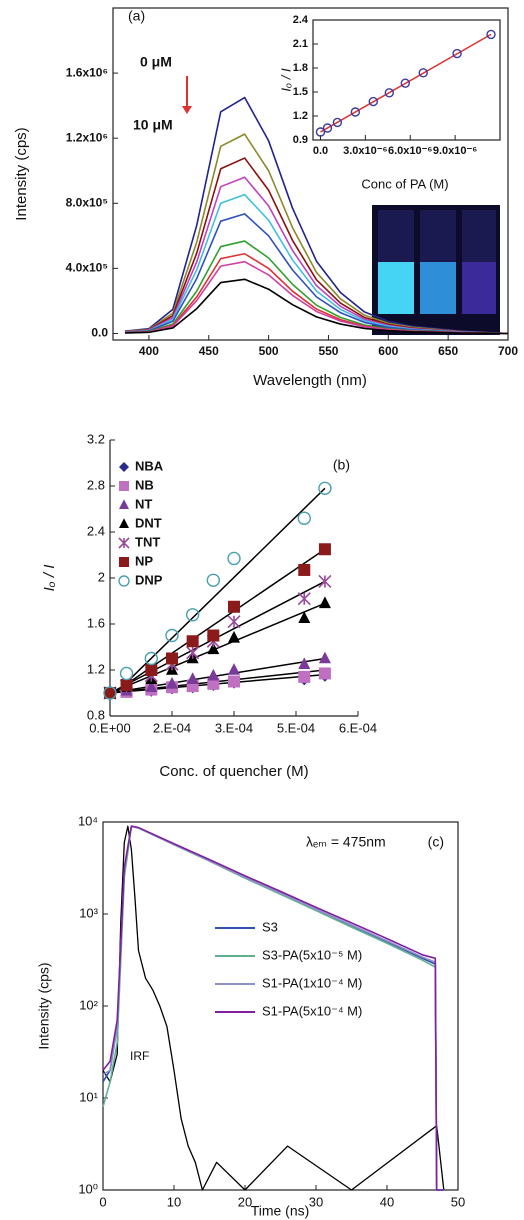 The height and width of the screenshot is (1220, 524). Describe the element at coordinates (388, 351) in the screenshot. I see `x-tick-label: 600` at that location.